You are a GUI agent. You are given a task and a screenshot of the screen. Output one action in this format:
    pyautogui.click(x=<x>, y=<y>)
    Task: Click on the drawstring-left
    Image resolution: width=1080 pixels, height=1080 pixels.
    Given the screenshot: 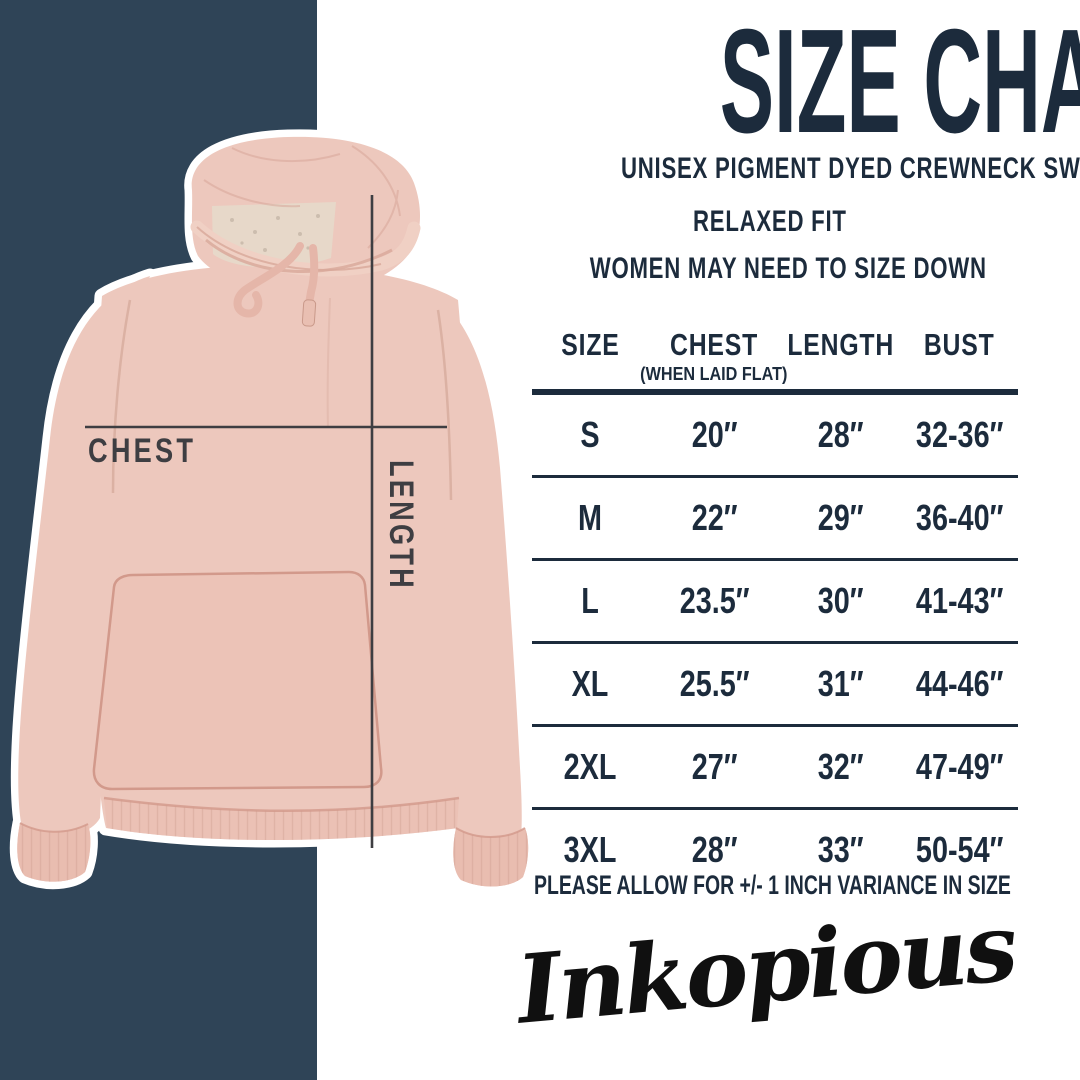 What is the action you would take?
    pyautogui.click(x=268, y=280)
    